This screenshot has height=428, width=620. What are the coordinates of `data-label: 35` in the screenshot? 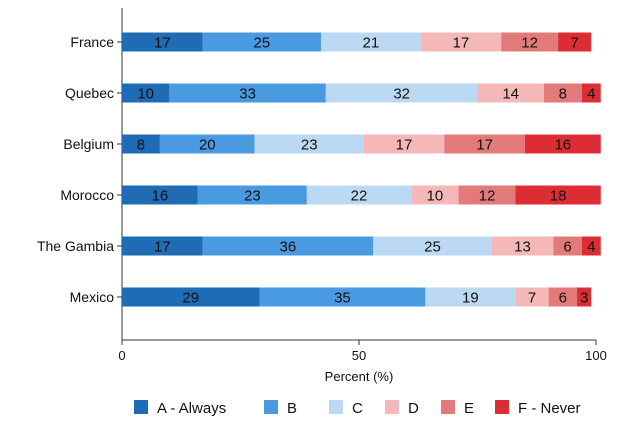 It's located at (342, 298).